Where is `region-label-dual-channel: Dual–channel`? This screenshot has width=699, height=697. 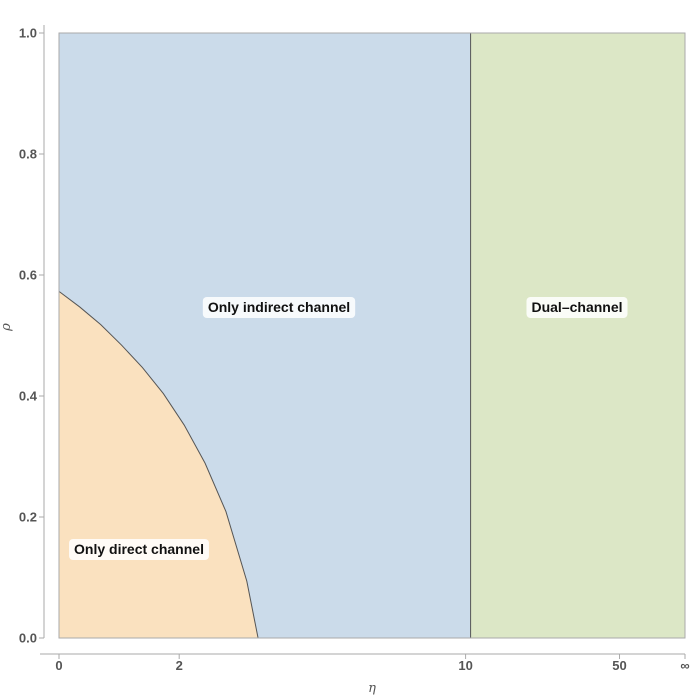
region-label-dual-channel: Dual–channel is located at coordinates (577, 307).